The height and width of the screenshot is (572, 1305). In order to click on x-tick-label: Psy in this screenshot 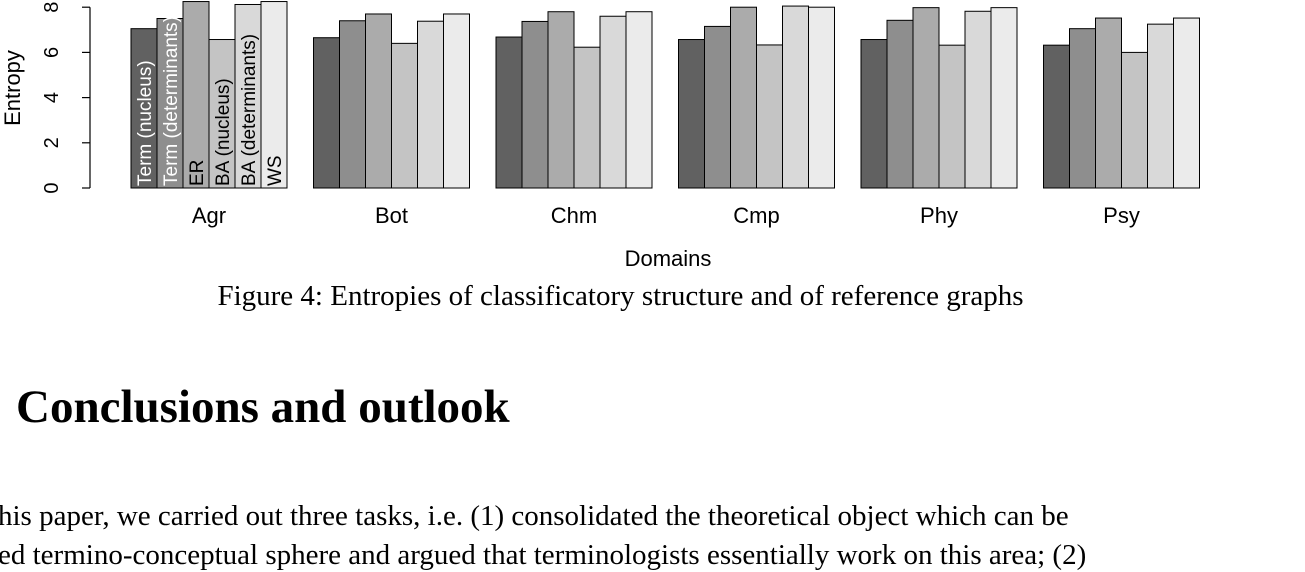, I will do `click(1121, 215)`.